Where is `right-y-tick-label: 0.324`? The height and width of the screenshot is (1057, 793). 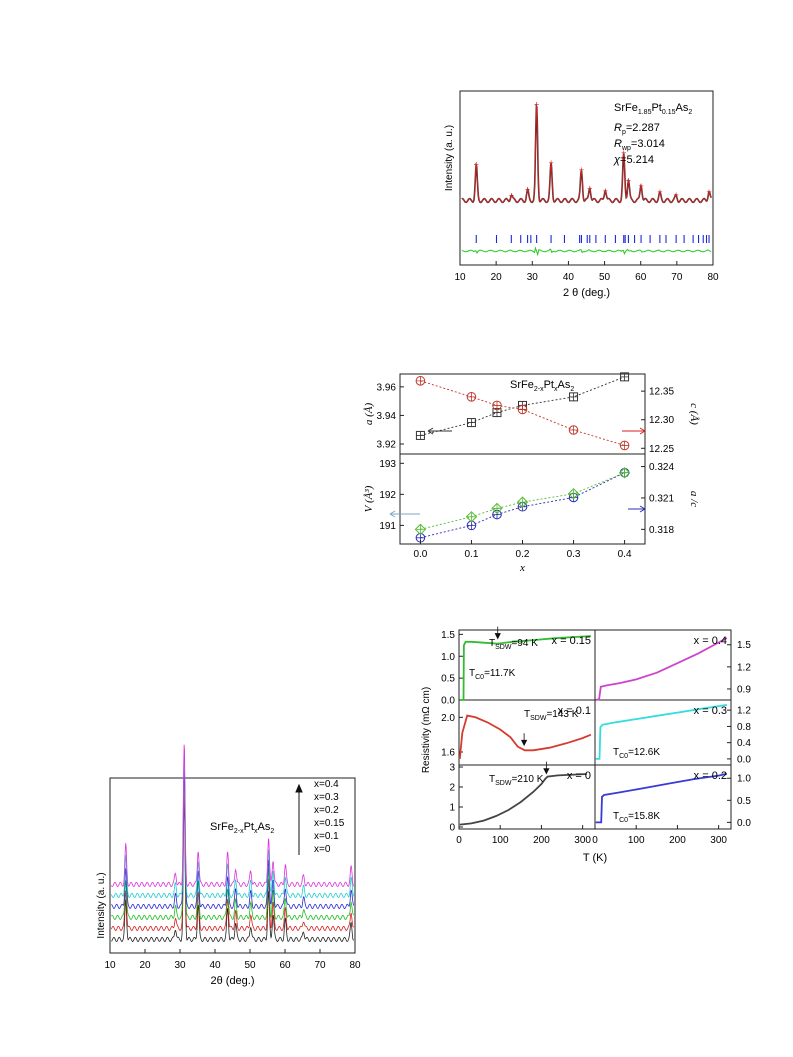 right-y-tick-label: 0.324 is located at coordinates (661, 467).